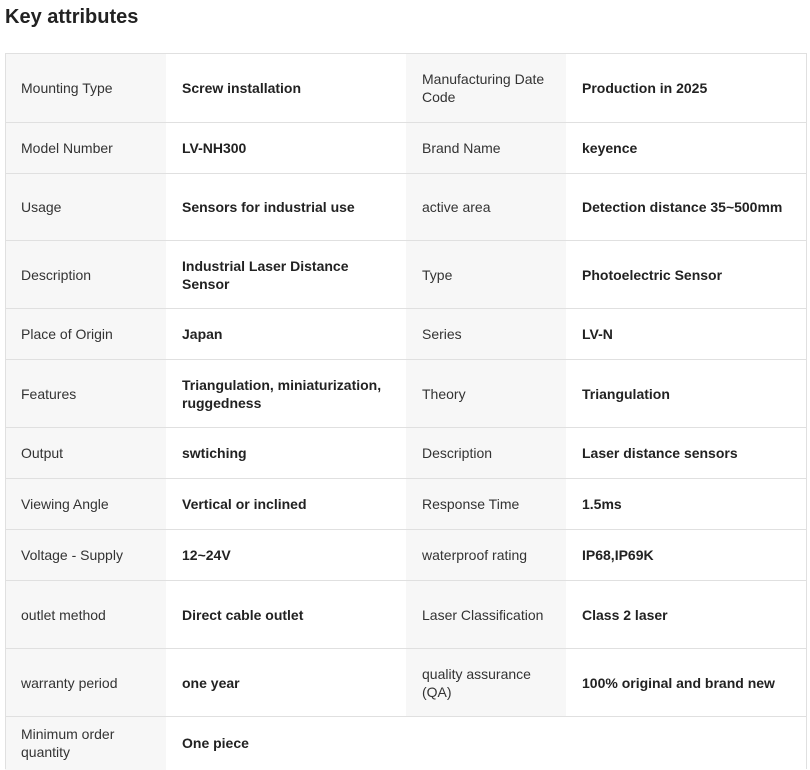 This screenshot has height=770, width=810. I want to click on attribute-label: Features, so click(85, 393).